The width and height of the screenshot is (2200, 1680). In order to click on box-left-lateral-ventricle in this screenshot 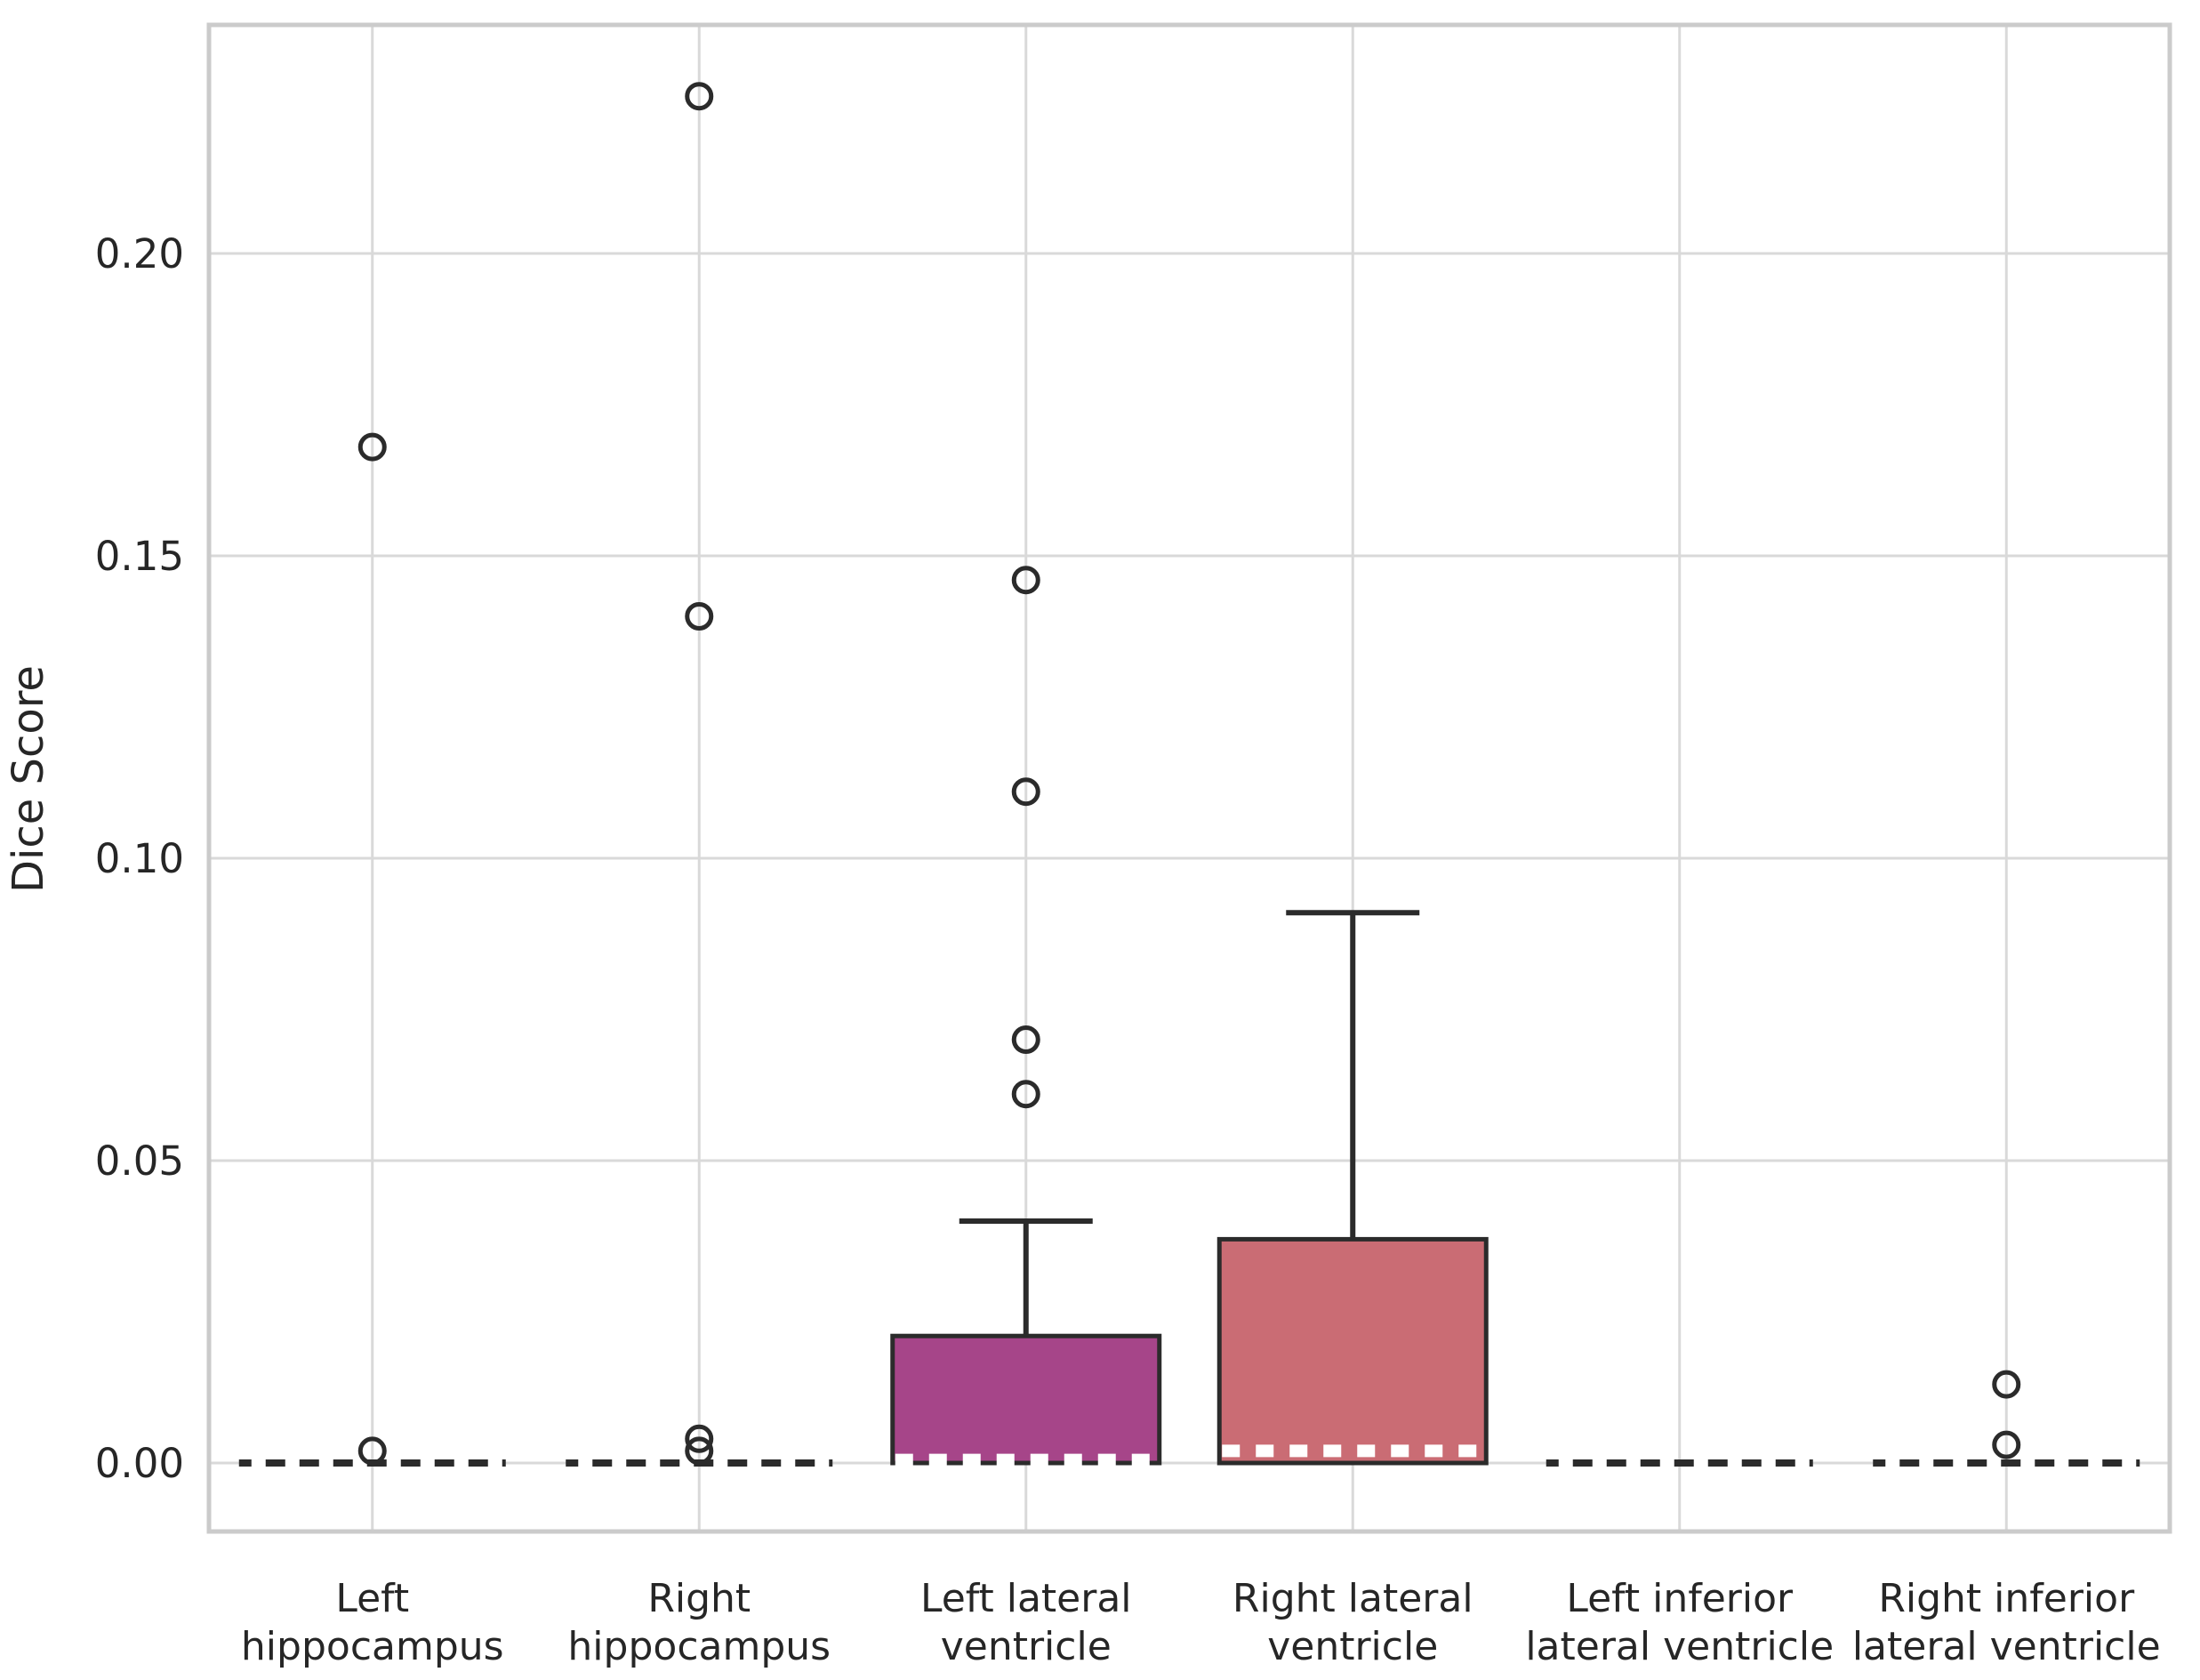, I will do `click(1026, 1399)`.